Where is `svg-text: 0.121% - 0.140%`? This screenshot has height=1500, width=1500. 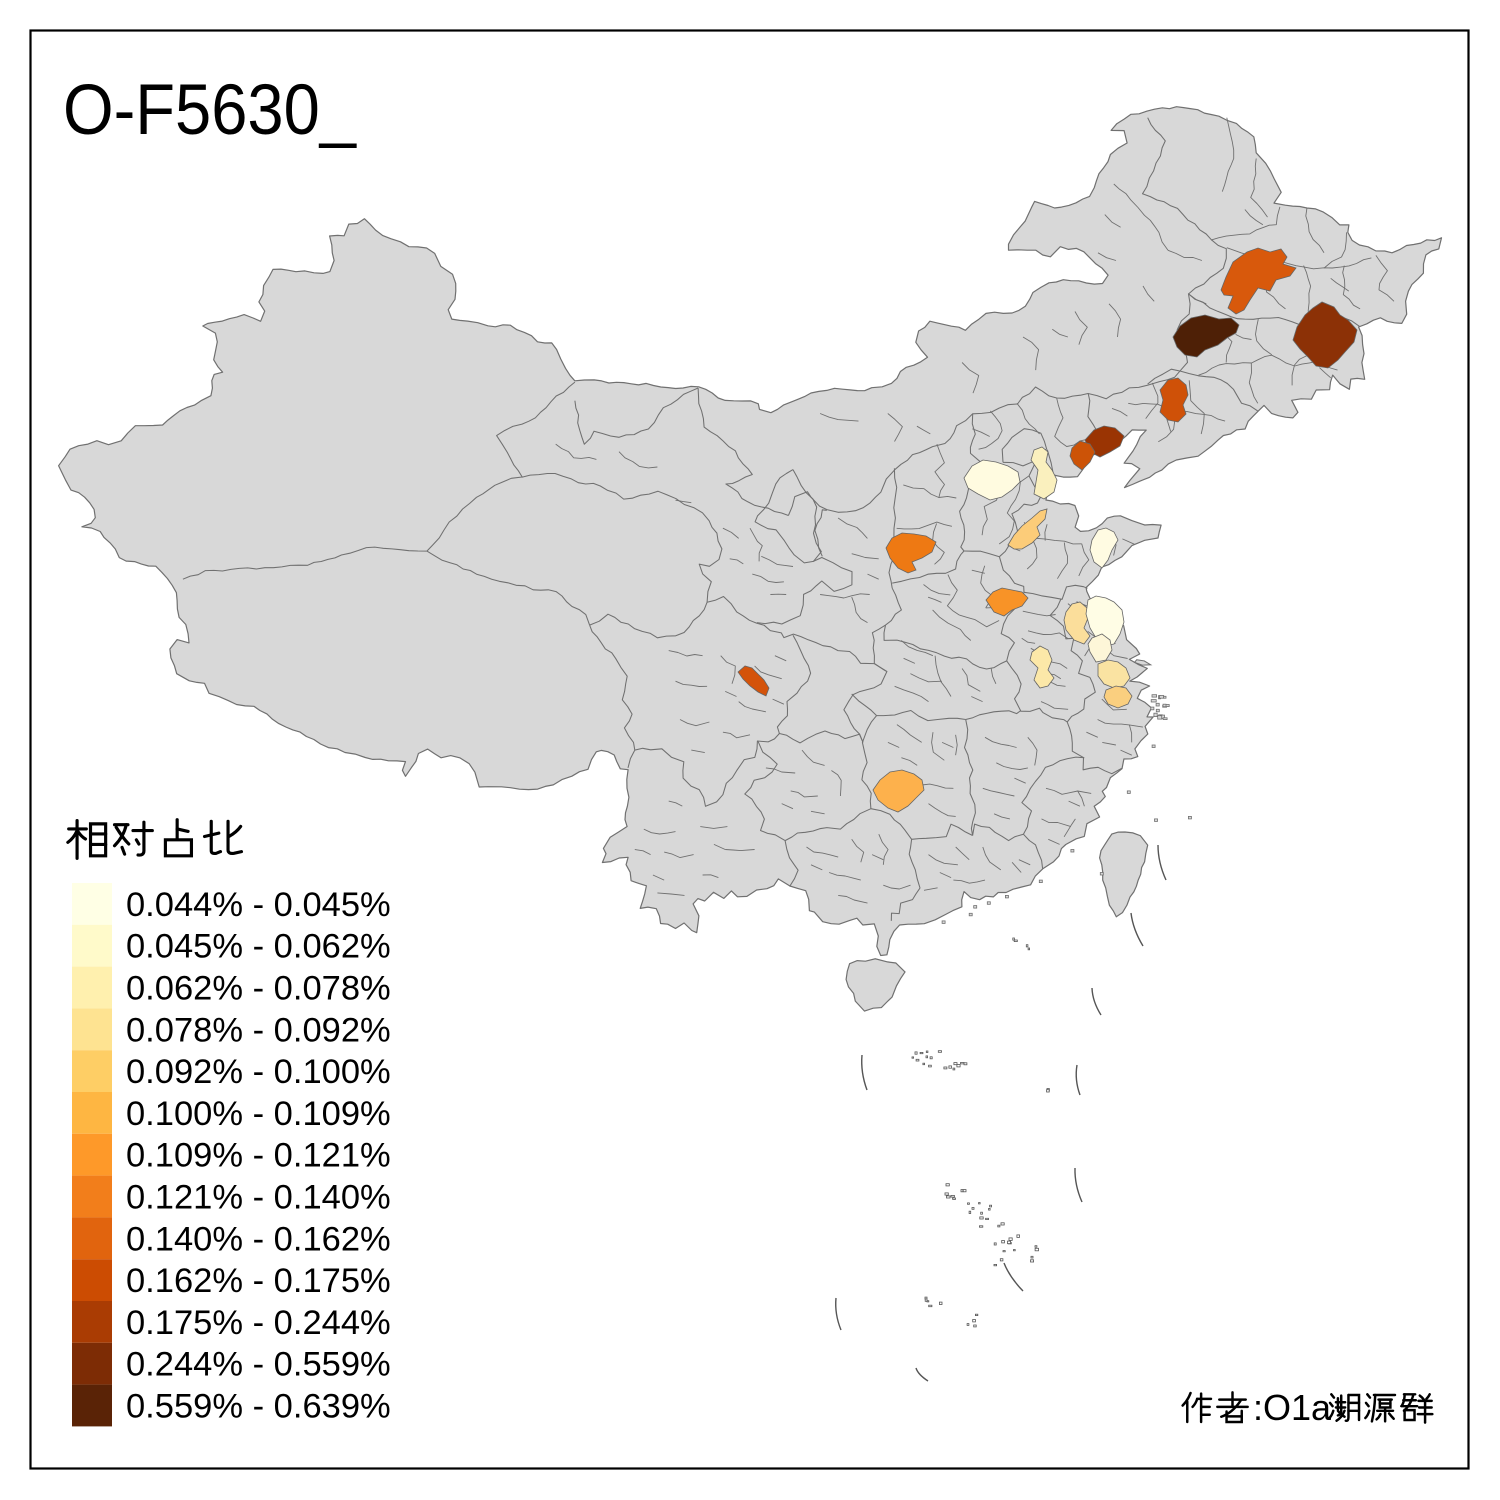 svg-text: 0.121% - 0.140% is located at coordinates (258, 1198).